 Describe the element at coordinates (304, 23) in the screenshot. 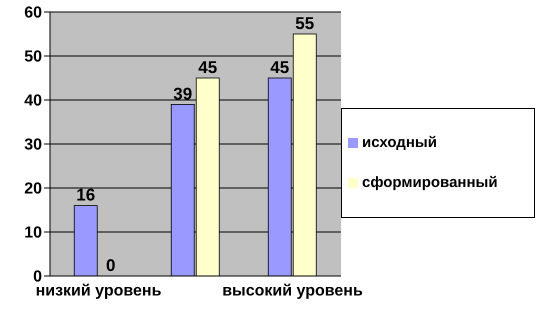

I see `data-label: 55` at that location.